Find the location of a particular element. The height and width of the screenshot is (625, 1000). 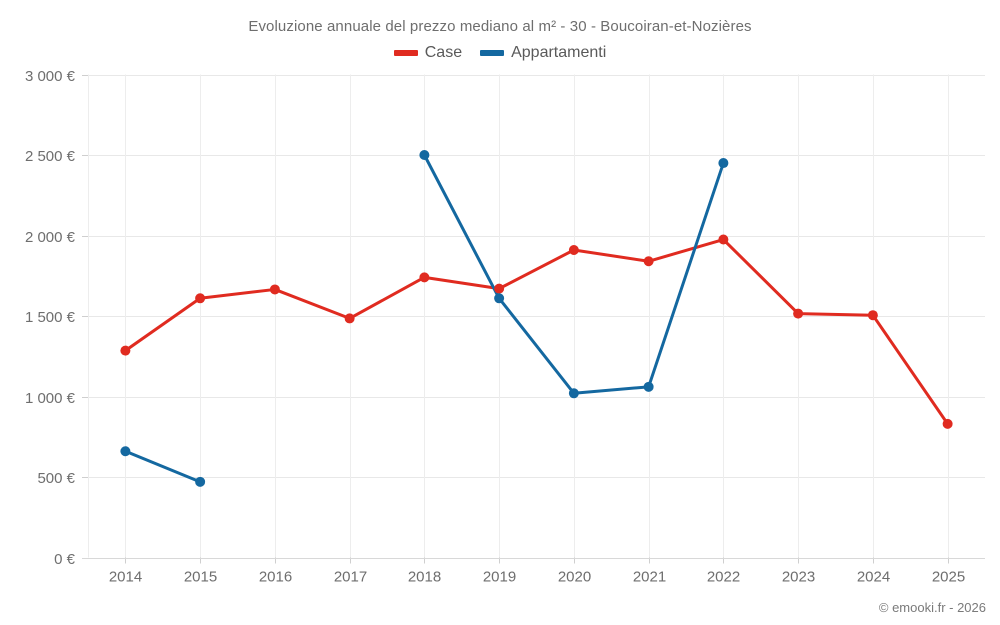

data-point-case-2025 is located at coordinates (947, 423).